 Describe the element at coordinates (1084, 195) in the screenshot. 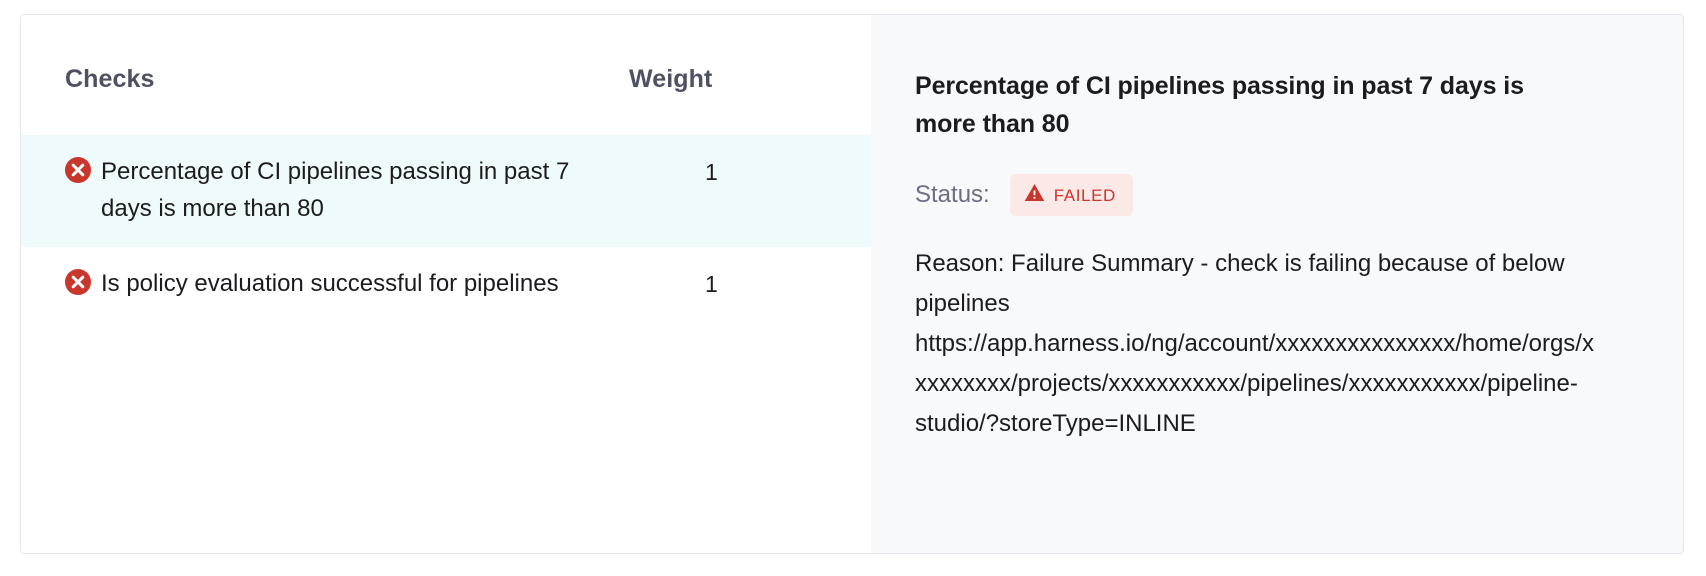

I see `status-badge-text: FAILED` at that location.